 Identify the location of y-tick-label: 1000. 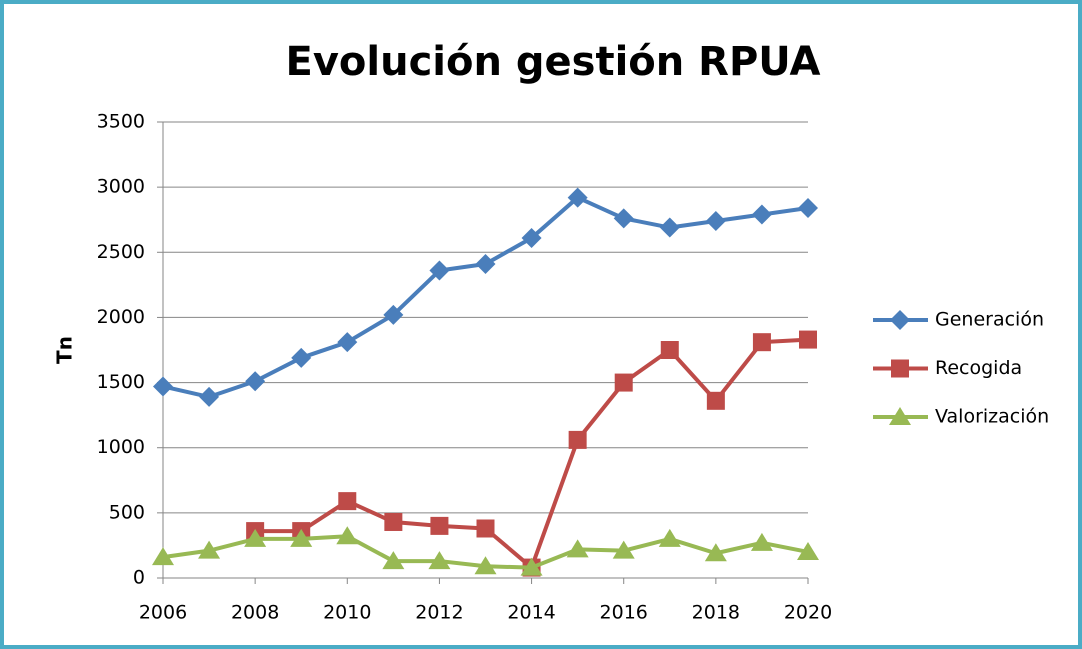
(121, 447).